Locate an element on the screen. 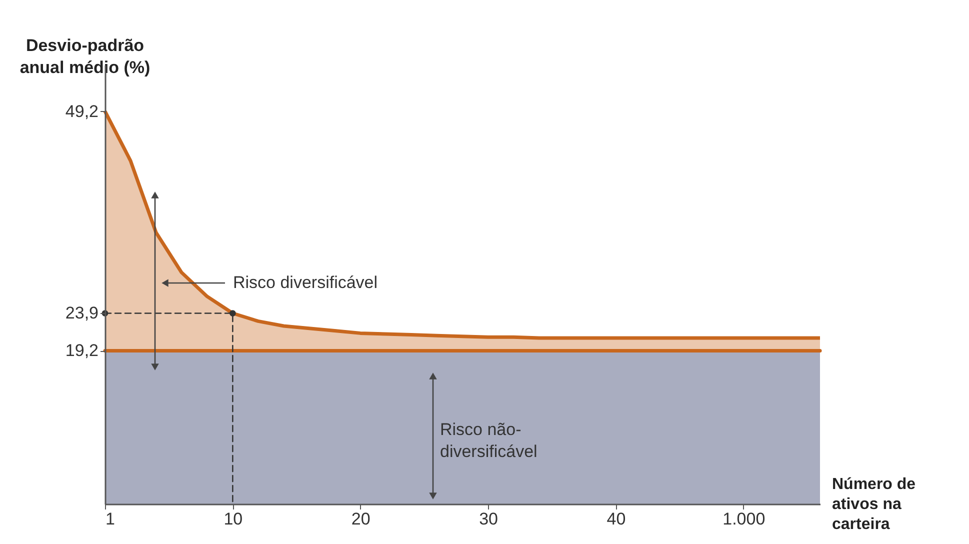 The image size is (969, 544). x-tick-label: 30 is located at coordinates (488, 519).